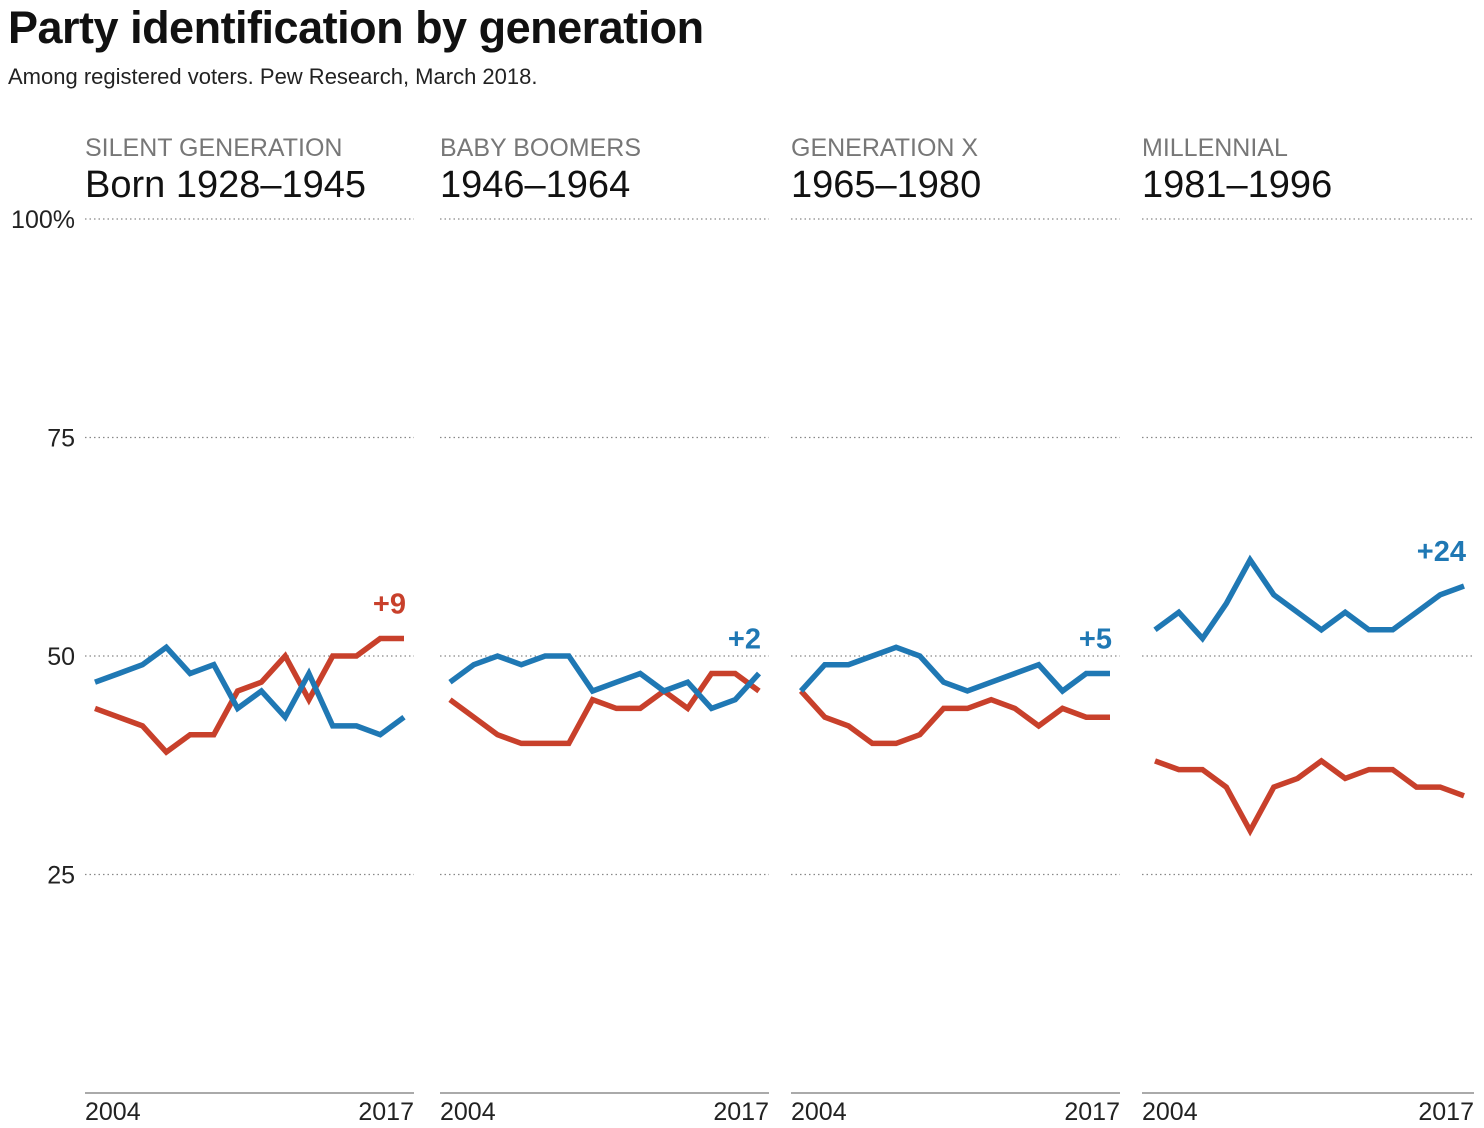 This screenshot has height=1128, width=1484. I want to click on change-label: +5, so click(1095, 639).